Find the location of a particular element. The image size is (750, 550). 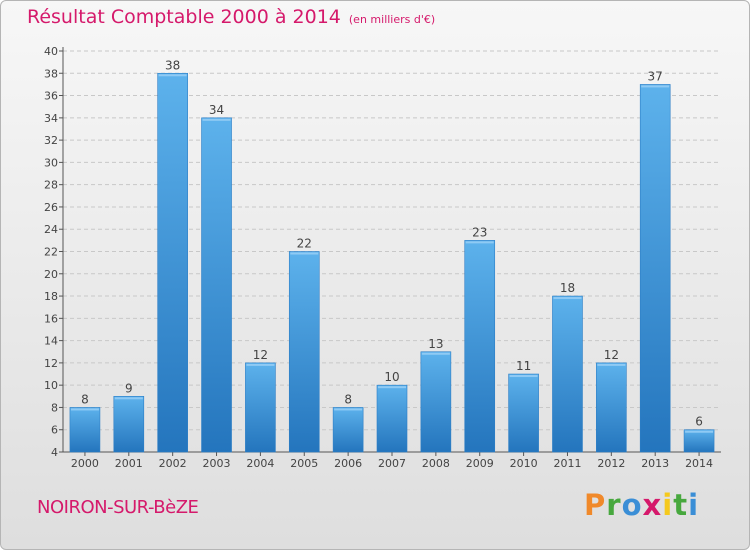

logo-letter: t is located at coordinates (681, 505).